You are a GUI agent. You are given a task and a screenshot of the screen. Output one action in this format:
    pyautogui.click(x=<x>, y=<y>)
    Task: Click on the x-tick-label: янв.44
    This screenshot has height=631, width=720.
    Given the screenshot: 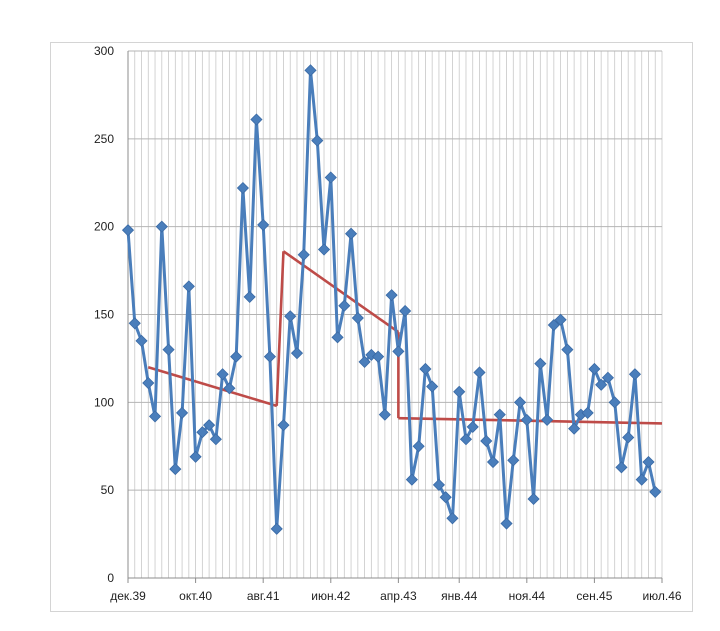 What is the action you would take?
    pyautogui.click(x=459, y=596)
    